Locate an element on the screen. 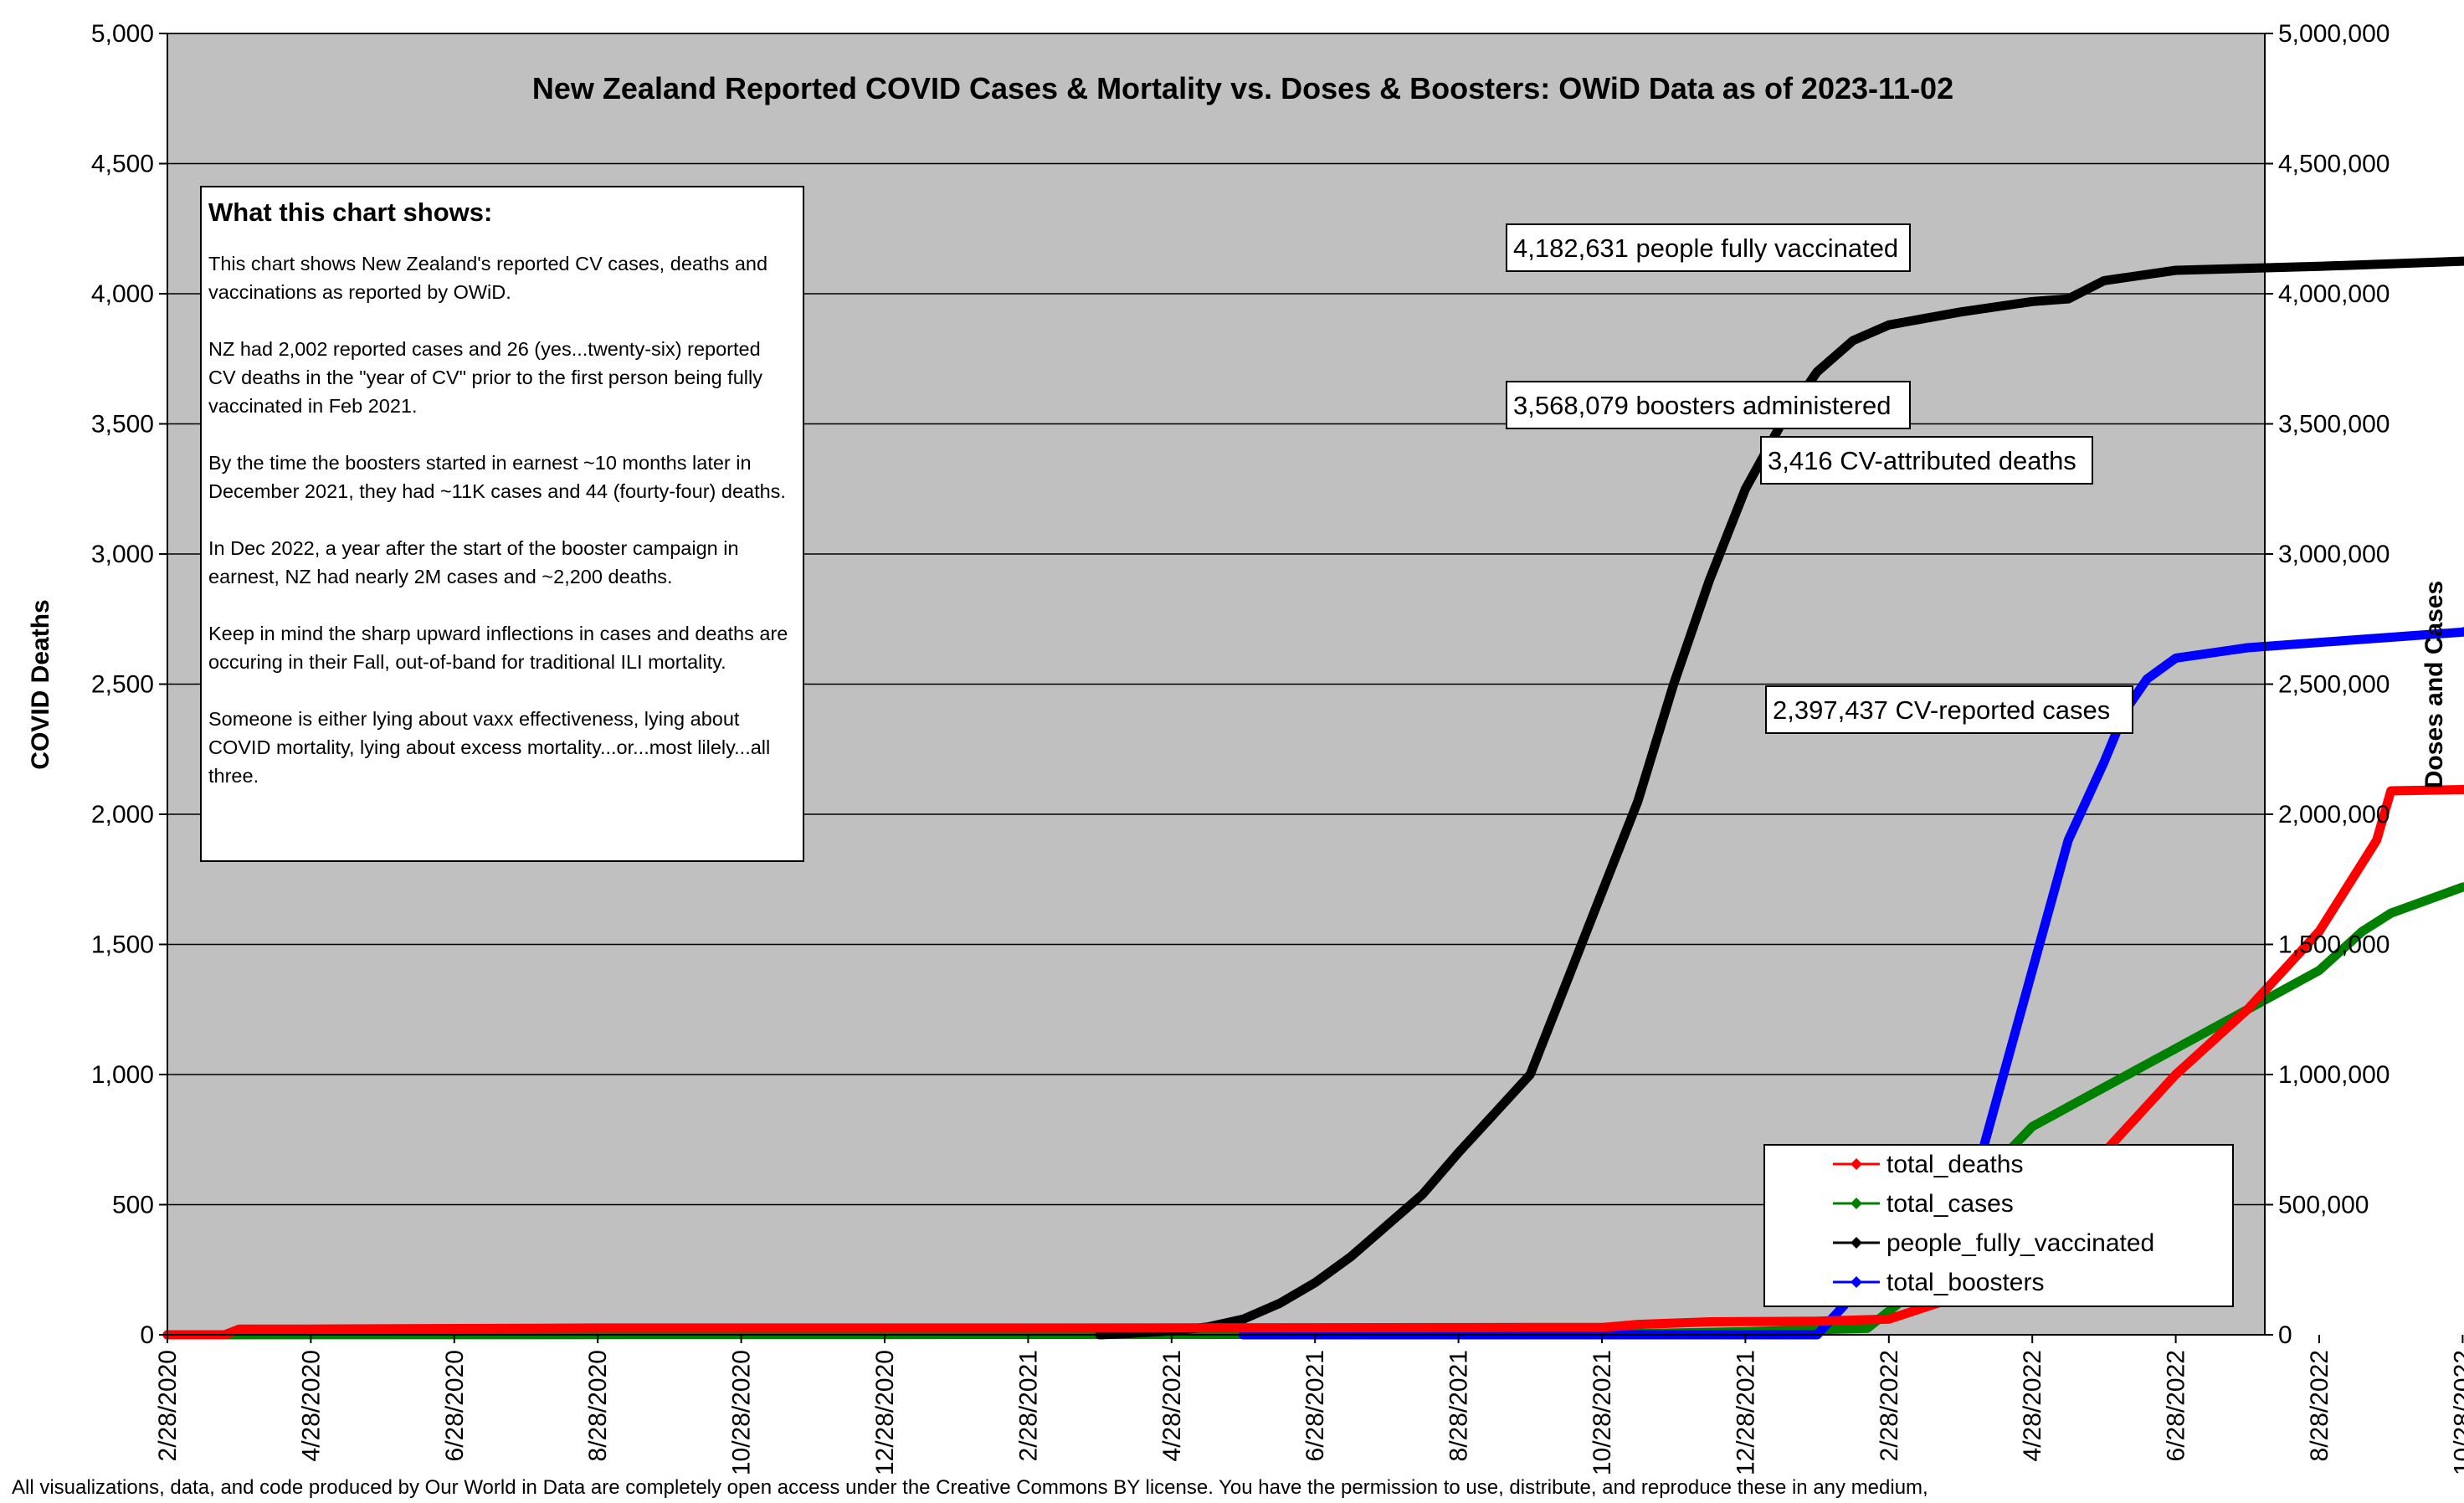  x-tick-label: 10/28/2020 is located at coordinates (742, 1412).